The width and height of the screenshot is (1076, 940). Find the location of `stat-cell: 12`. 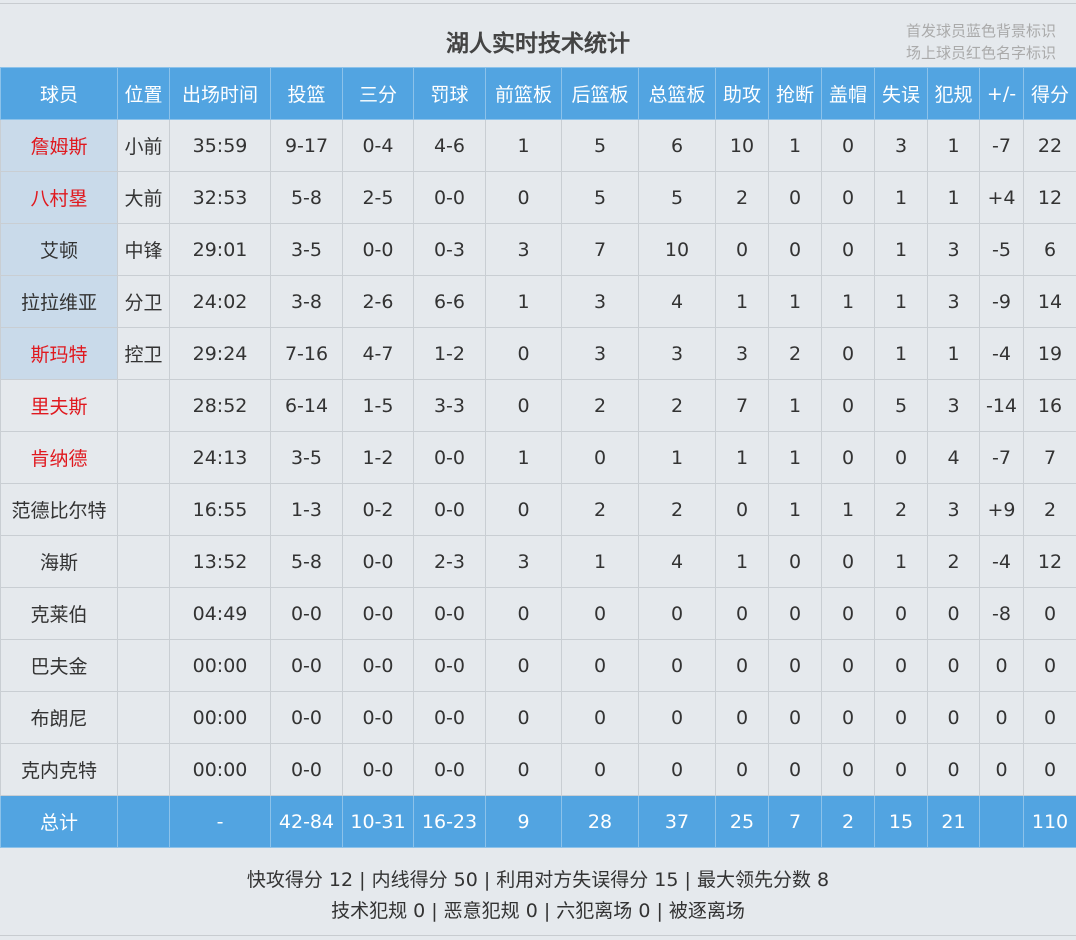

stat-cell: 12 is located at coordinates (1049, 561).